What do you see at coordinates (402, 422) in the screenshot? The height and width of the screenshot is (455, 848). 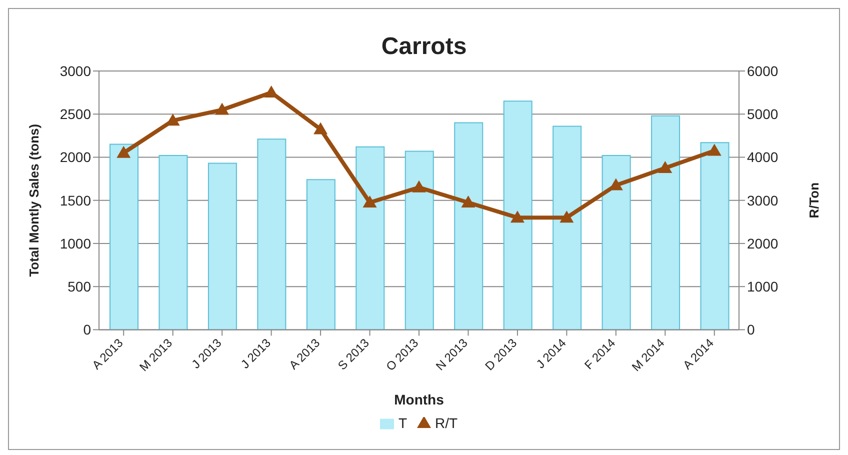 I see `legend-label: T` at bounding box center [402, 422].